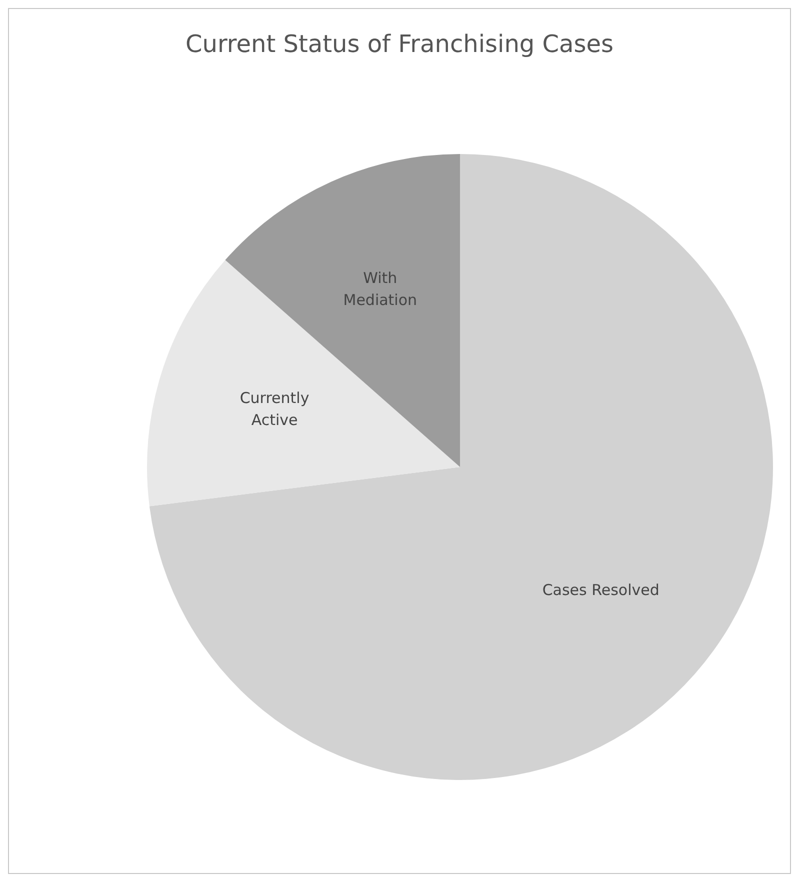  Describe the element at coordinates (275, 409) in the screenshot. I see `slice-label: Currently Active` at that location.